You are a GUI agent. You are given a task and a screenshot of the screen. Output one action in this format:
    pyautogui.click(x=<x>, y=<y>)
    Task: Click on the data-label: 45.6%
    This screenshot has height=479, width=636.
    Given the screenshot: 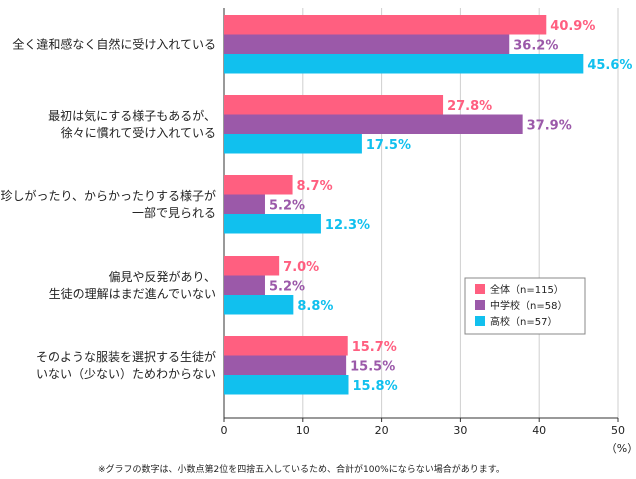 What is the action you would take?
    pyautogui.click(x=609, y=65)
    